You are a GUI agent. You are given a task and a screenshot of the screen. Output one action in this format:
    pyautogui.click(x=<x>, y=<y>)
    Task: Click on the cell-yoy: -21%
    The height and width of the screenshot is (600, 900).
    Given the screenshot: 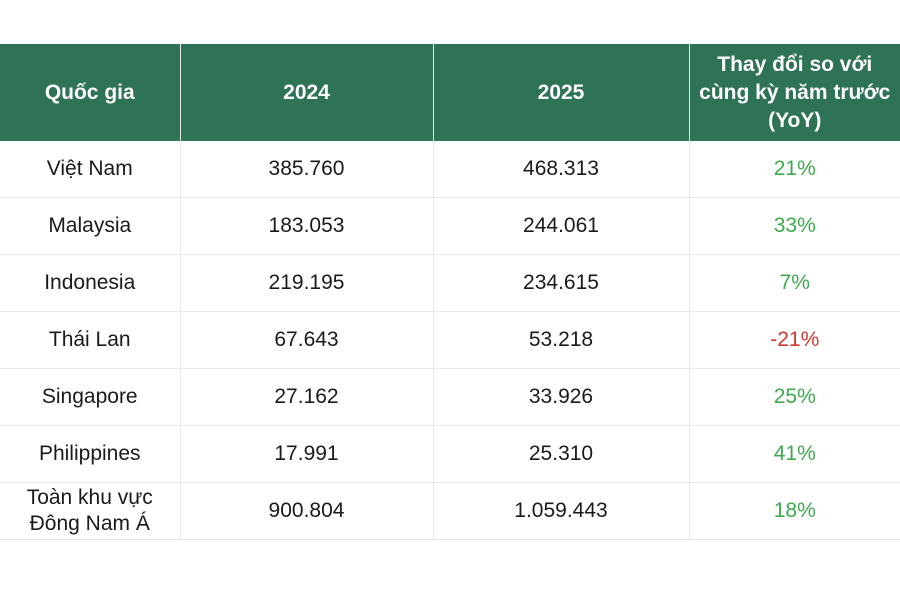 What is the action you would take?
    pyautogui.click(x=794, y=340)
    